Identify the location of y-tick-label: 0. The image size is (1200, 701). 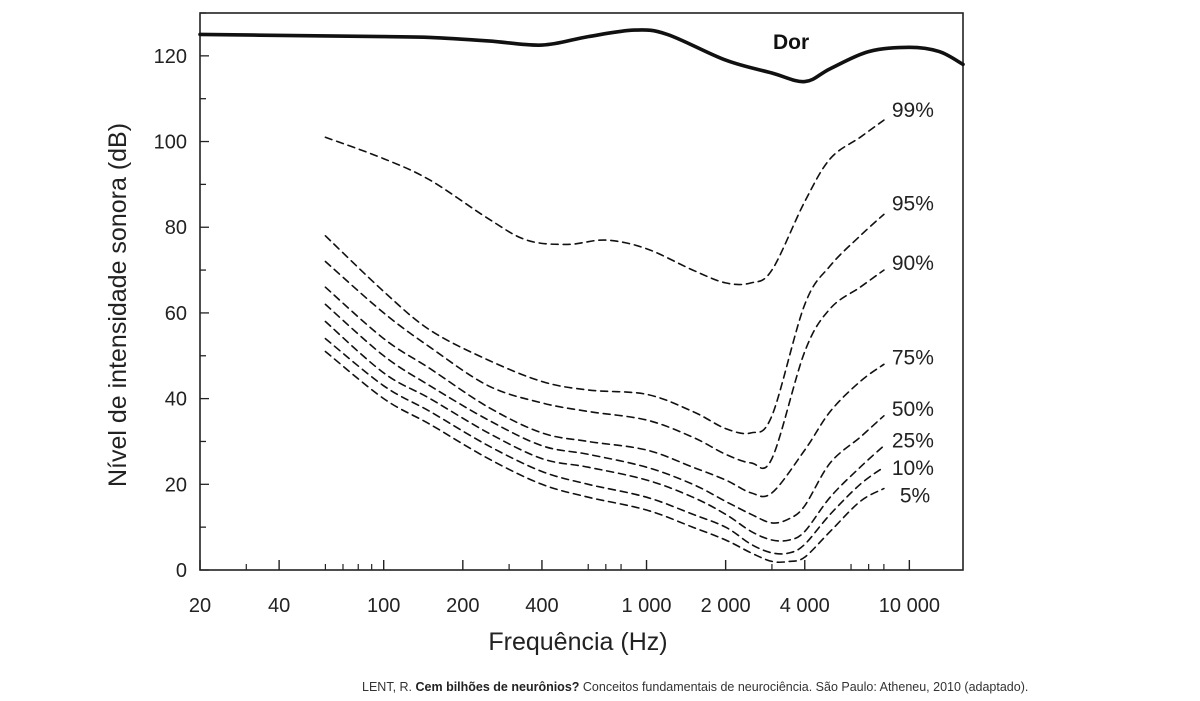
(181, 571).